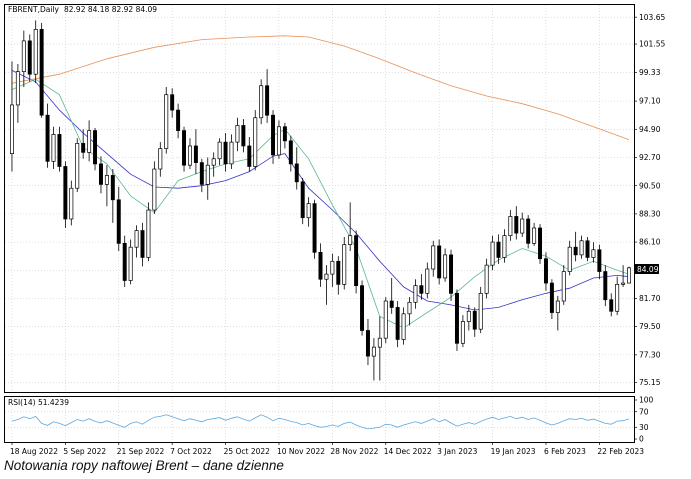  Describe the element at coordinates (644, 427) in the screenshot. I see `rsi-tick-label: 30` at that location.